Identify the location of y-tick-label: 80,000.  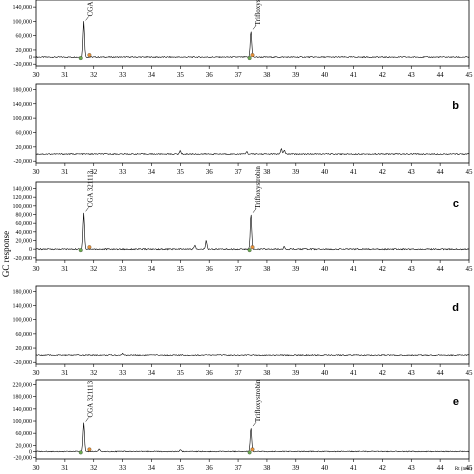
(24, 216).